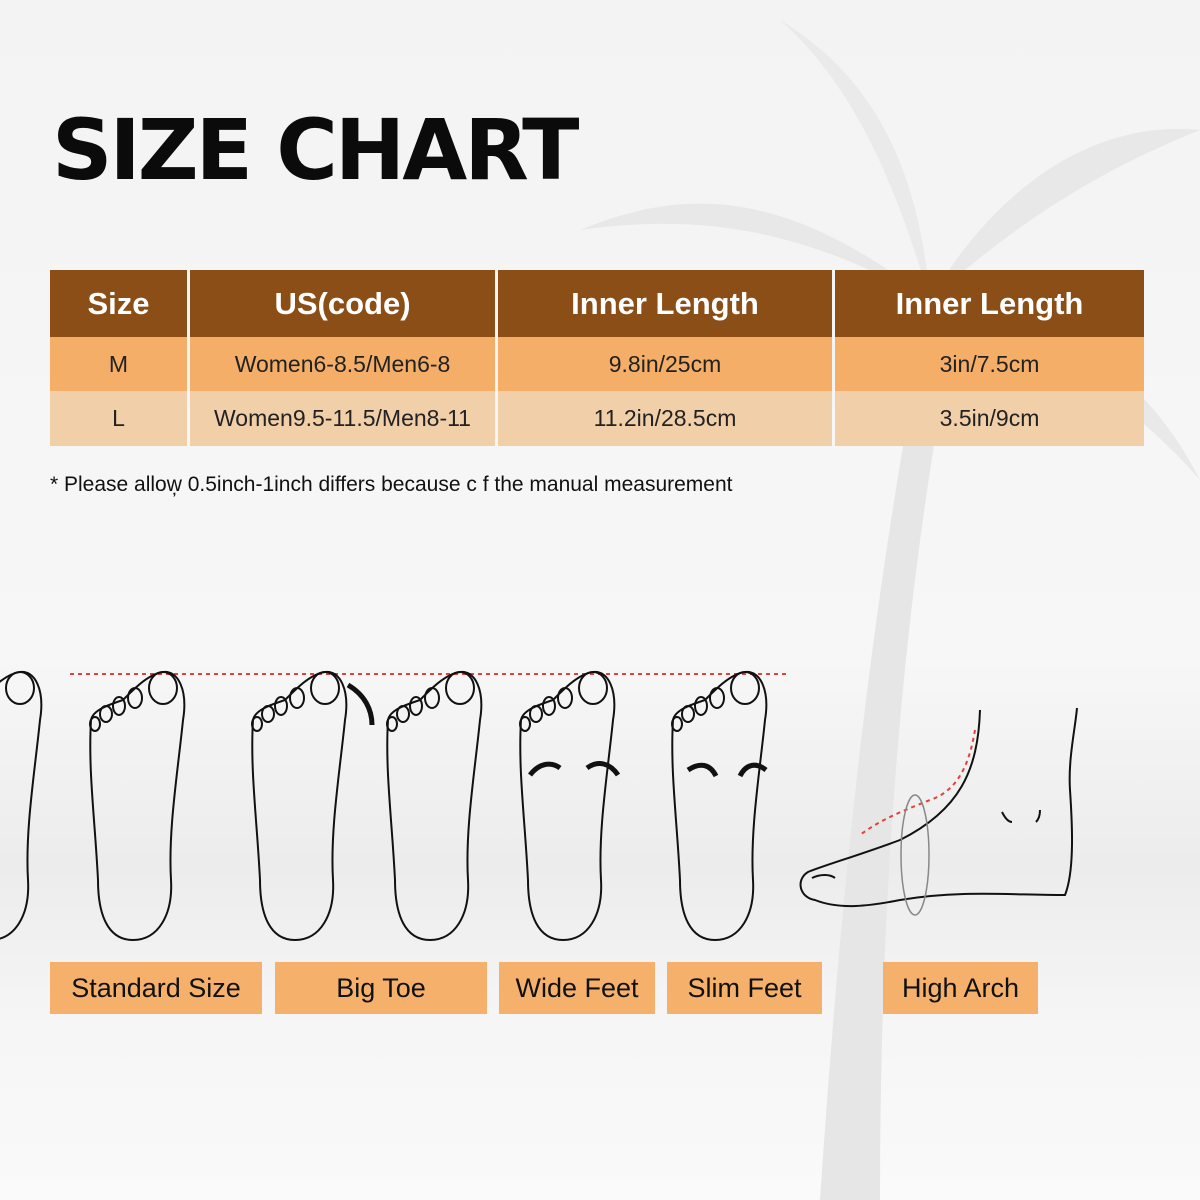  I want to click on cell-size: M, so click(118, 364).